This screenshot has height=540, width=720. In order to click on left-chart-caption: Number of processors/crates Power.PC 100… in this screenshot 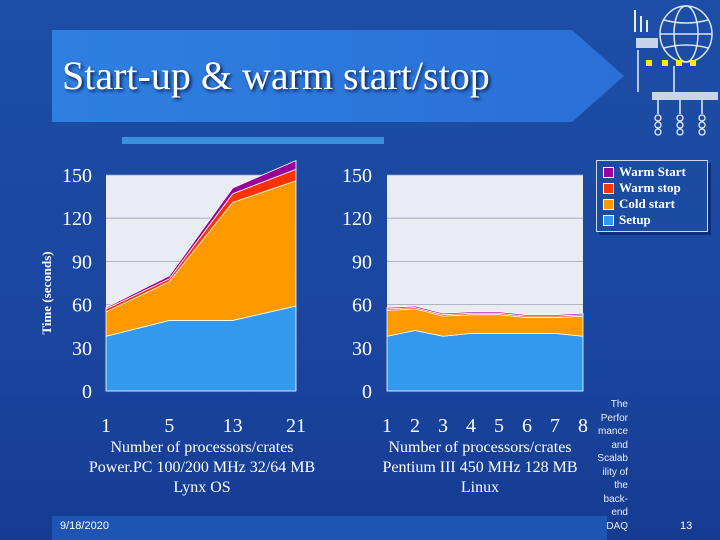, I will do `click(202, 468)`.